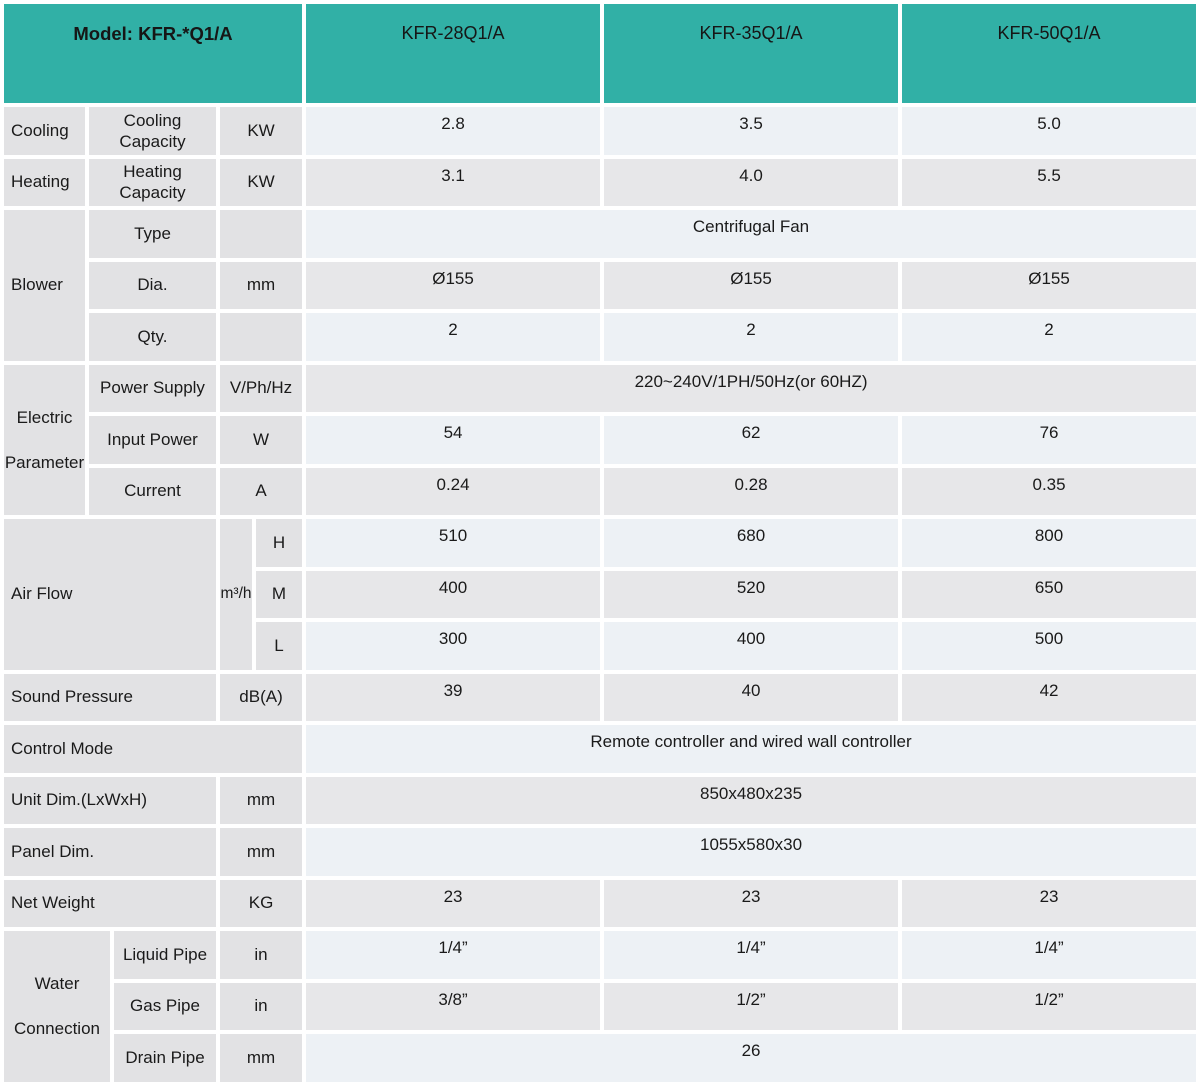  I want to click on cooling-group-label: Cooling, so click(44, 131).